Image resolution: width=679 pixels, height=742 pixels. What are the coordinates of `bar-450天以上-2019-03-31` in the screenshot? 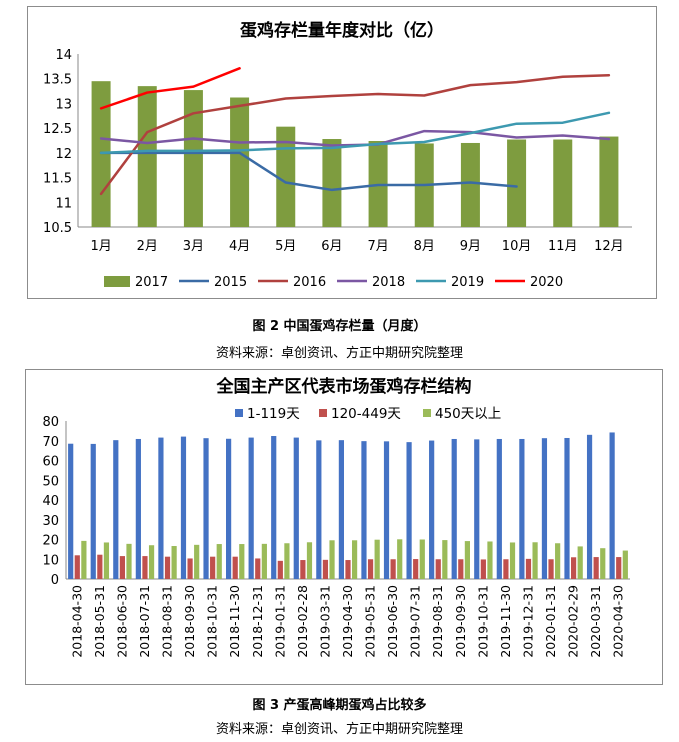 It's located at (332, 559).